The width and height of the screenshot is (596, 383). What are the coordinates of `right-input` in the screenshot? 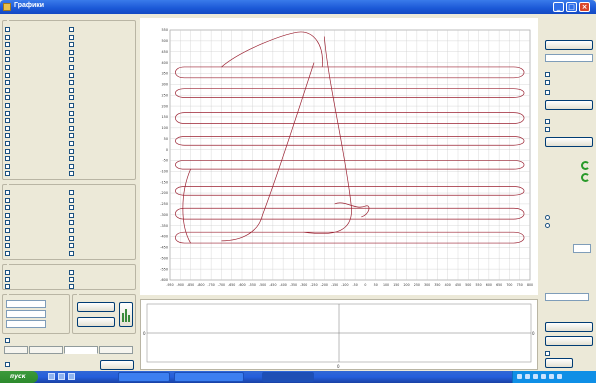 It's located at (569, 58).